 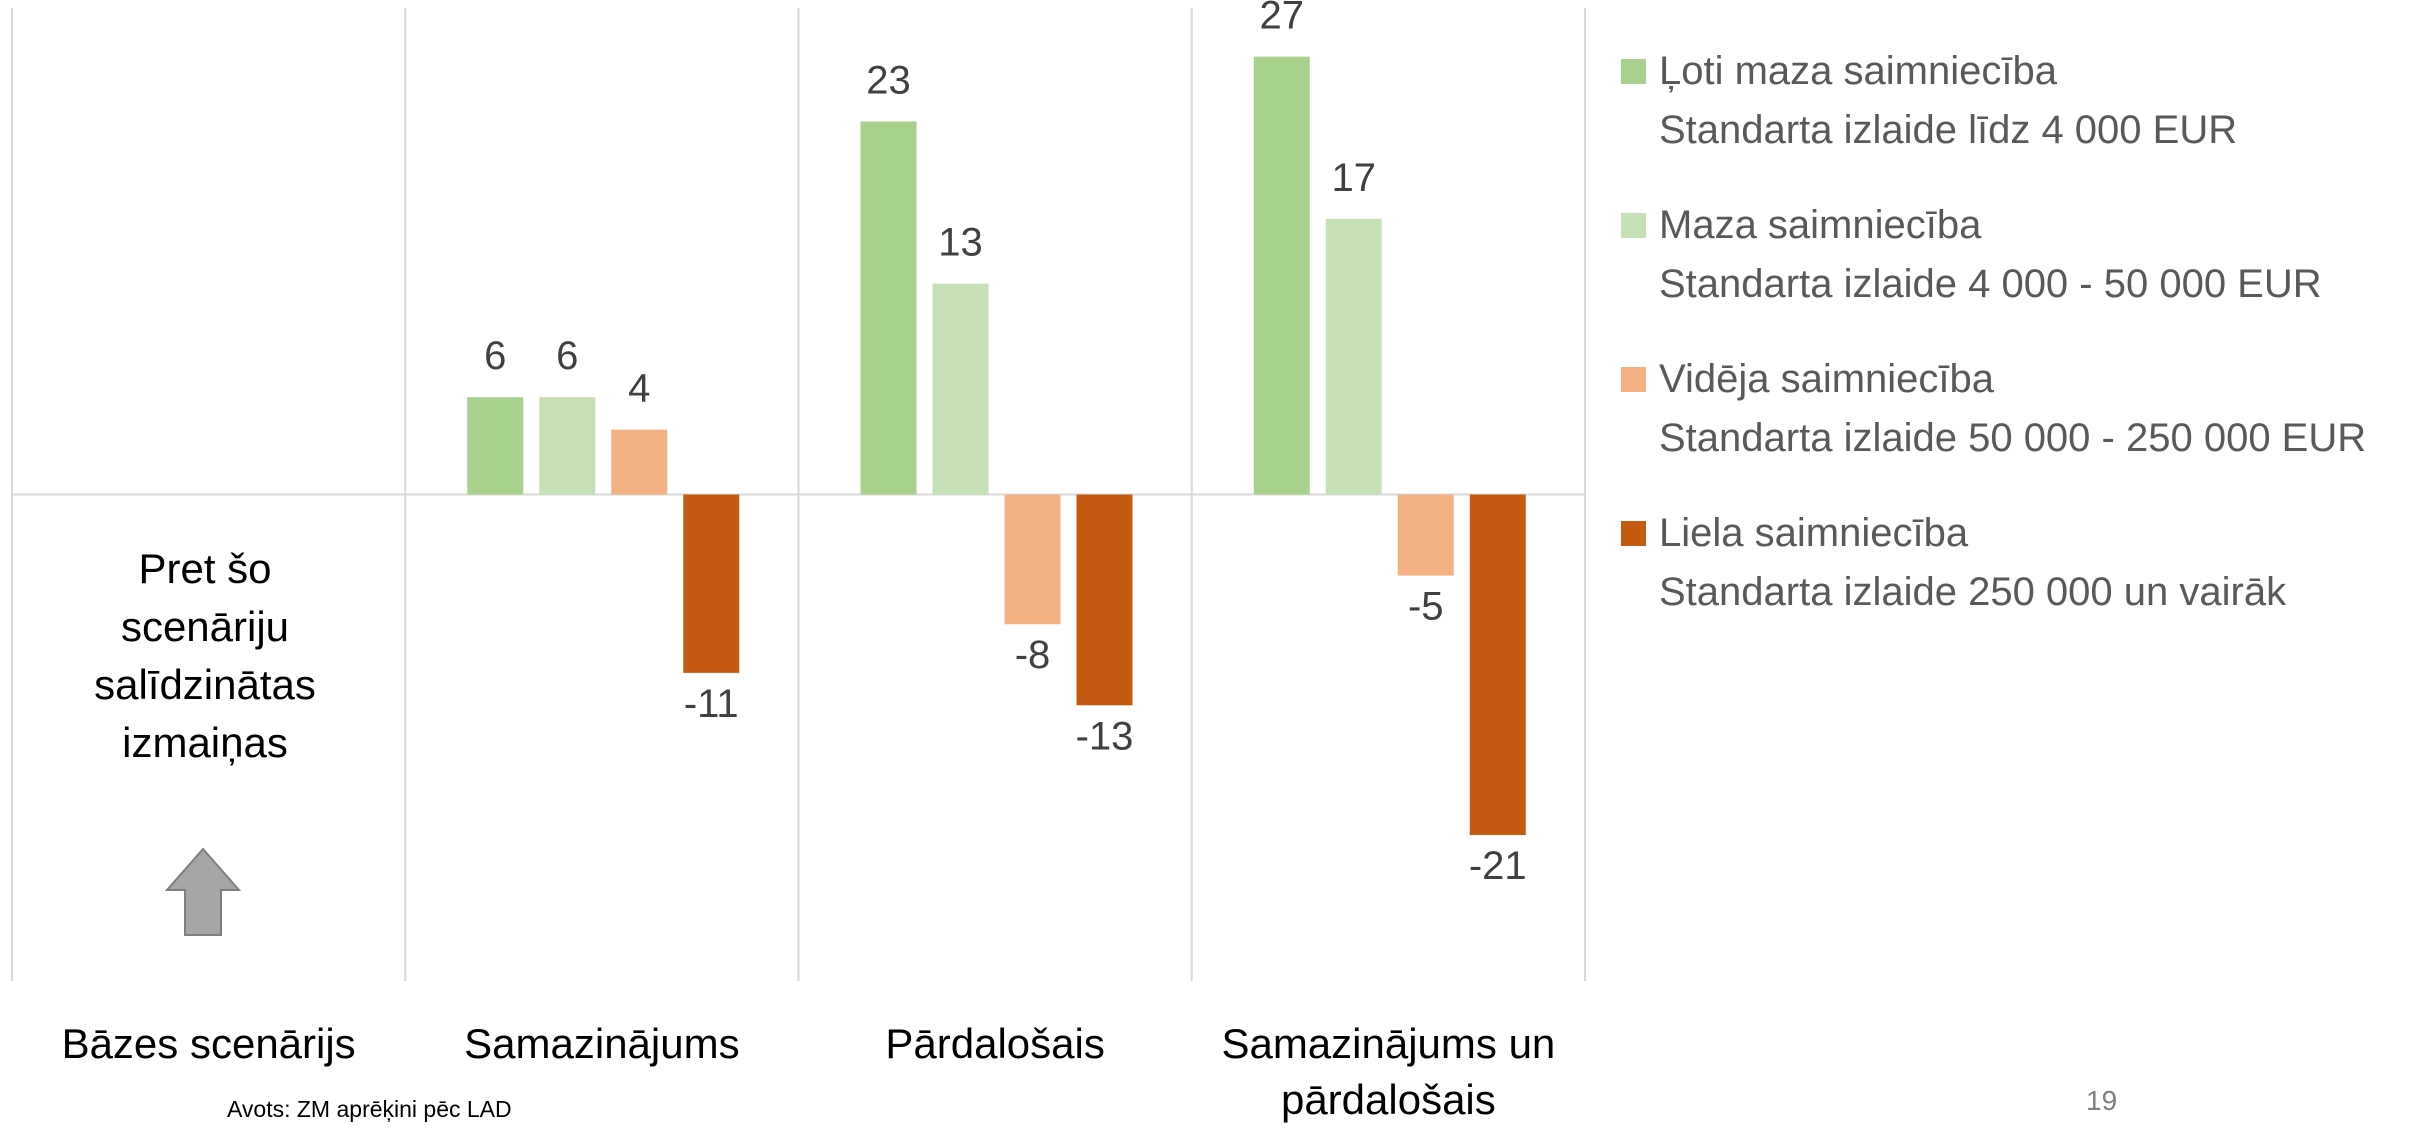 What do you see at coordinates (1354, 178) in the screenshot?
I see `data-label: 17` at bounding box center [1354, 178].